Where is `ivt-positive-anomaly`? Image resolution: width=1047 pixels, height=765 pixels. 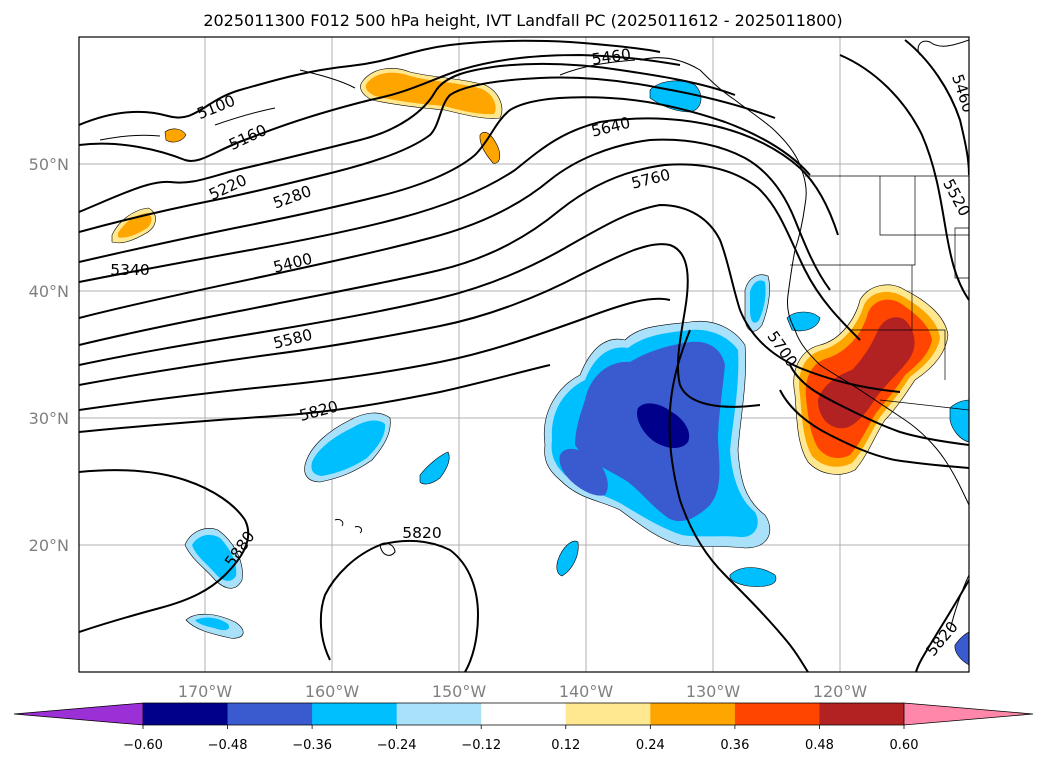 ivt-positive-anomaly is located at coordinates (871, 379).